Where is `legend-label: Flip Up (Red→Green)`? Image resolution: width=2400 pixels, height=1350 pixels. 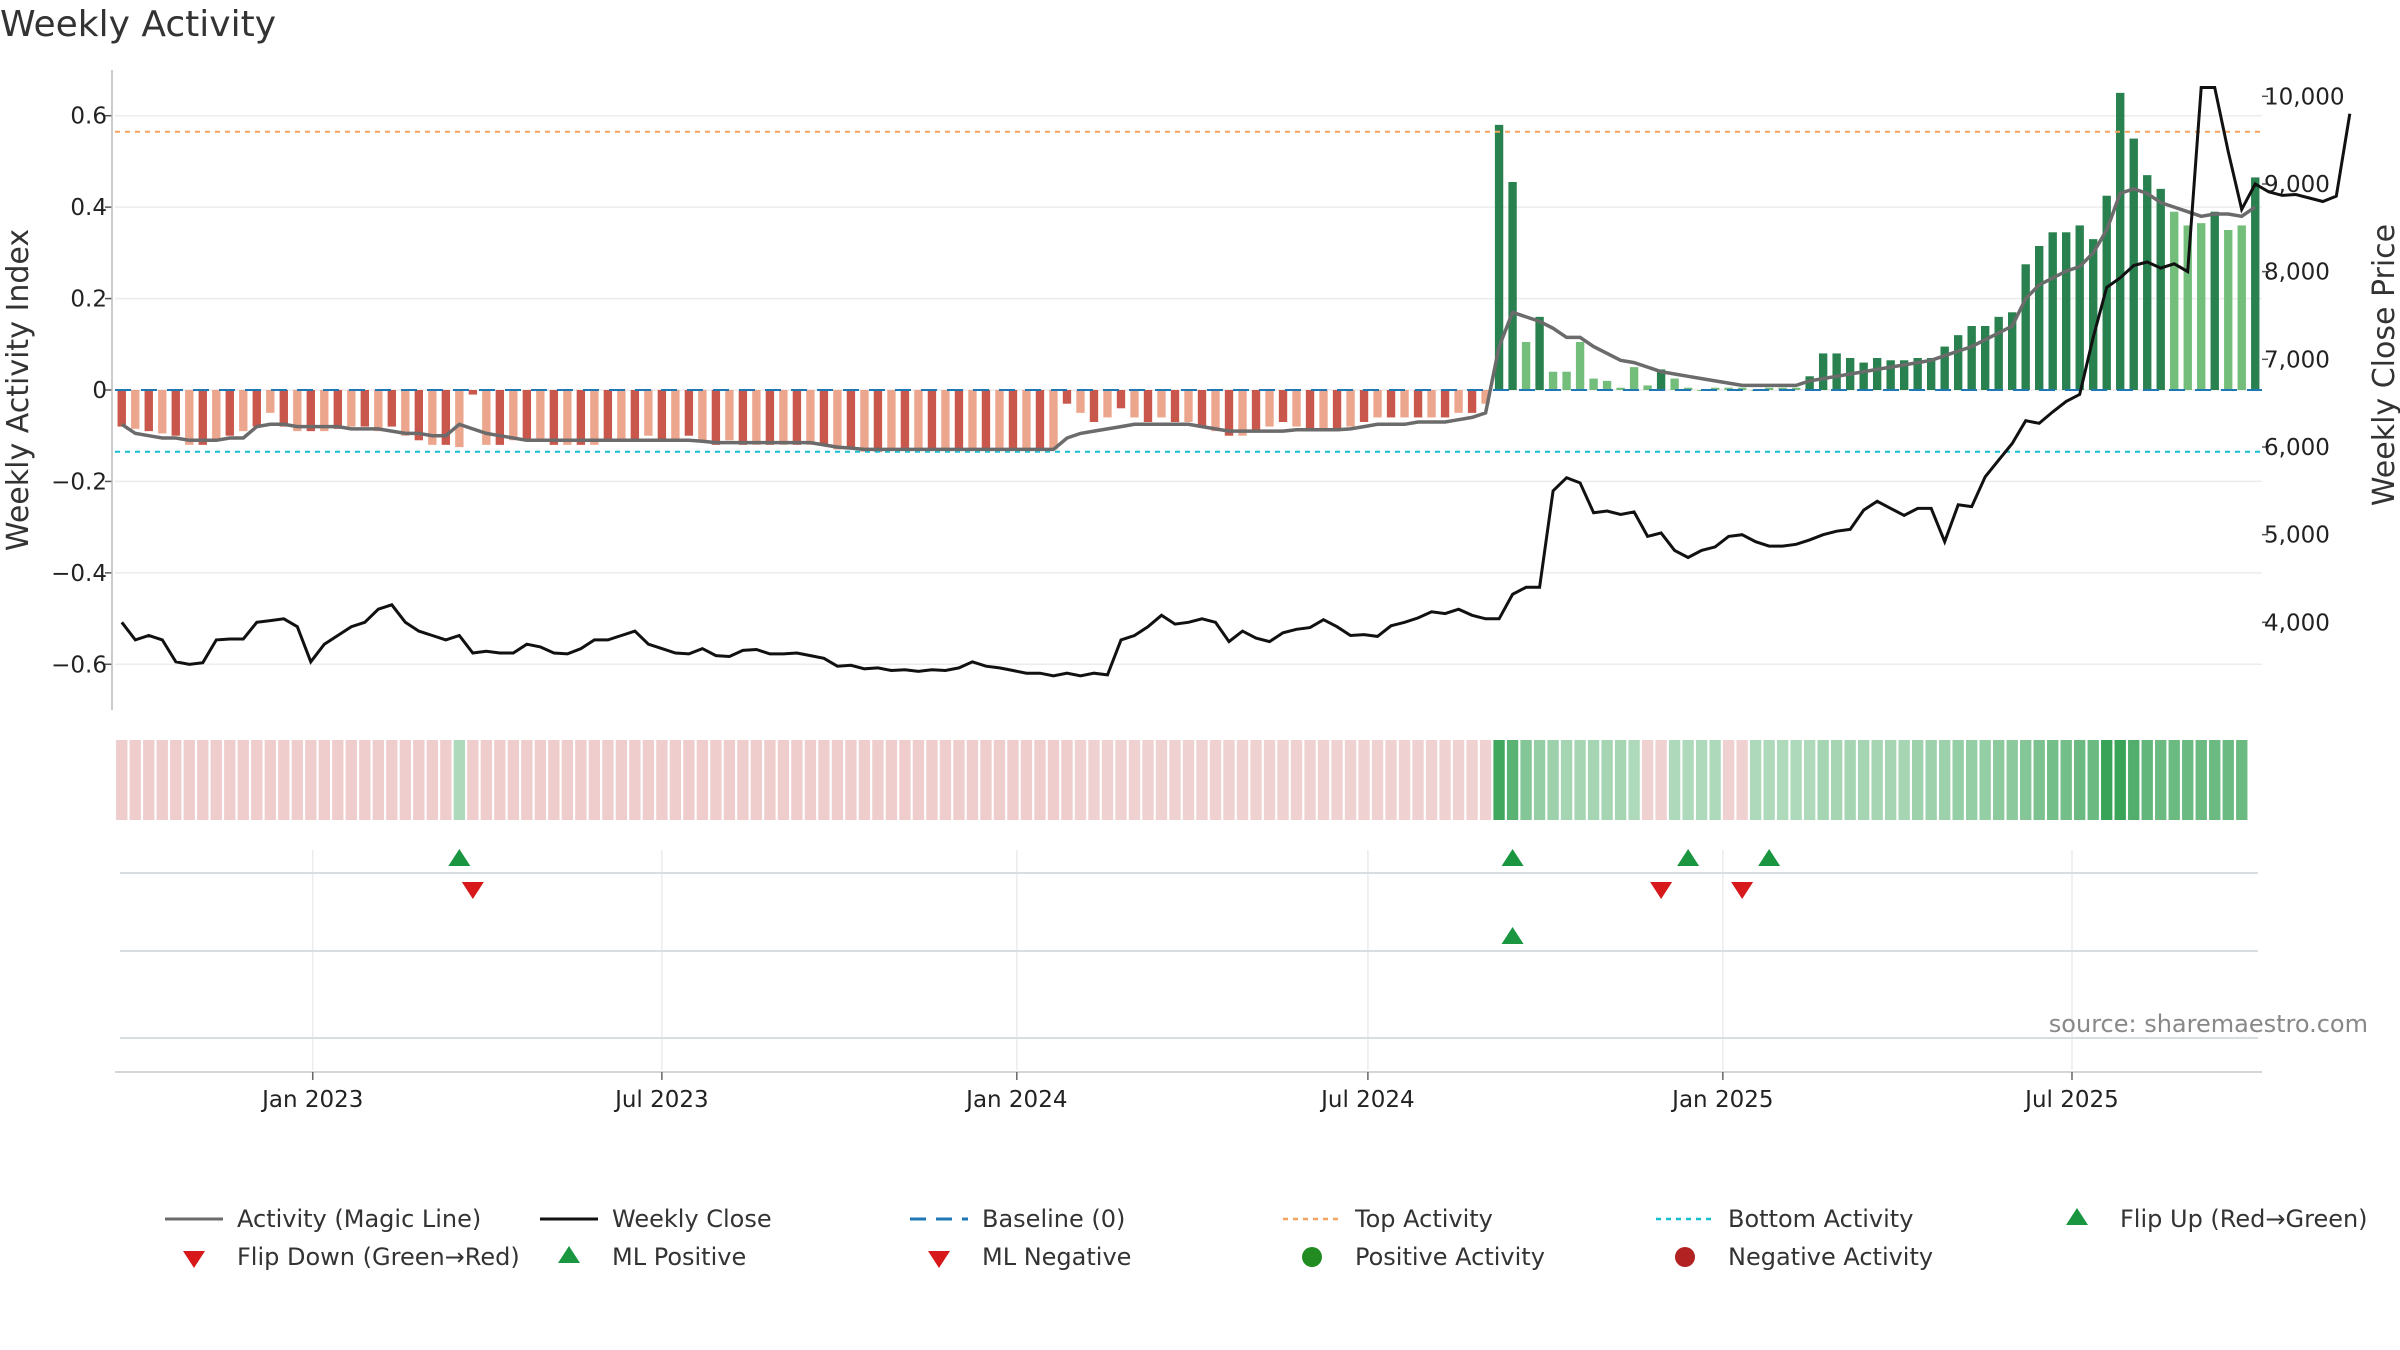
legend-label: Flip Up (Red→Green) is located at coordinates (2244, 1219).